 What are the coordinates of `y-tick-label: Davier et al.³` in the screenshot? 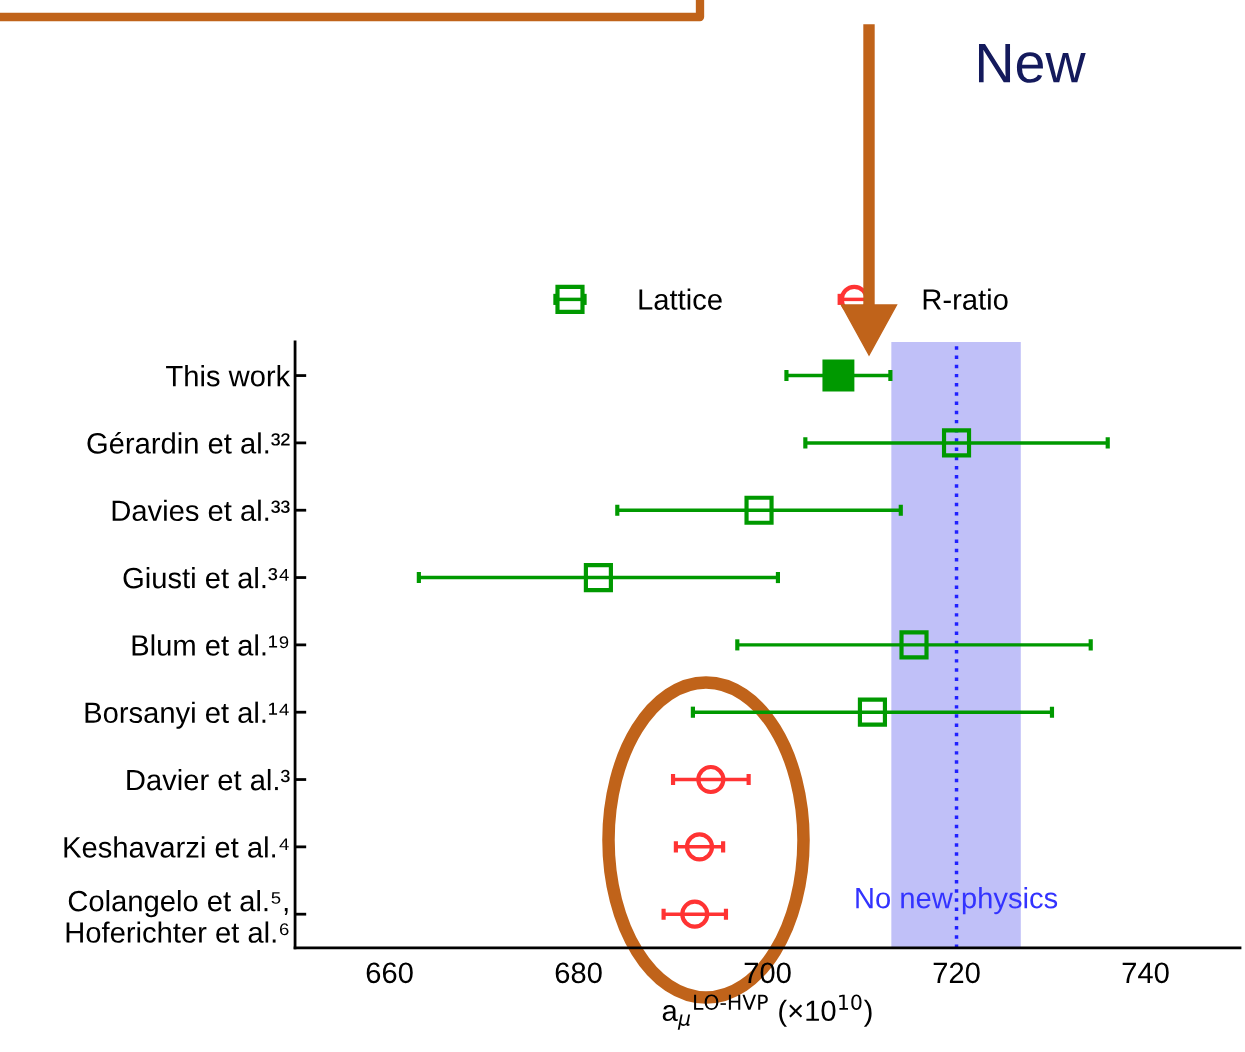 It's located at (208, 779).